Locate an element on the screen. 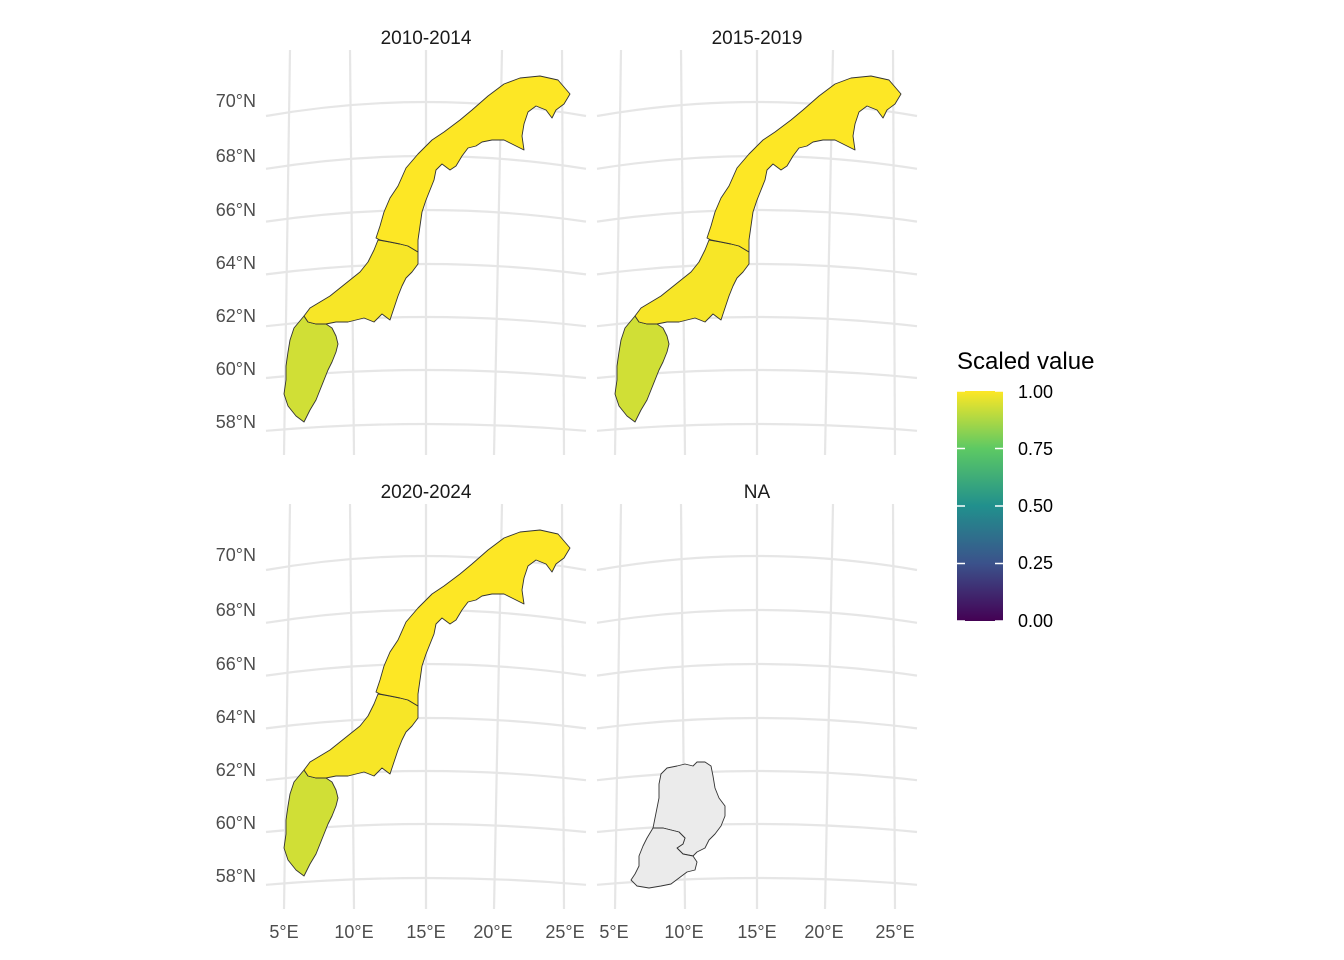 The image size is (1344, 960). x-tick-5e-right: 5°E is located at coordinates (614, 932).